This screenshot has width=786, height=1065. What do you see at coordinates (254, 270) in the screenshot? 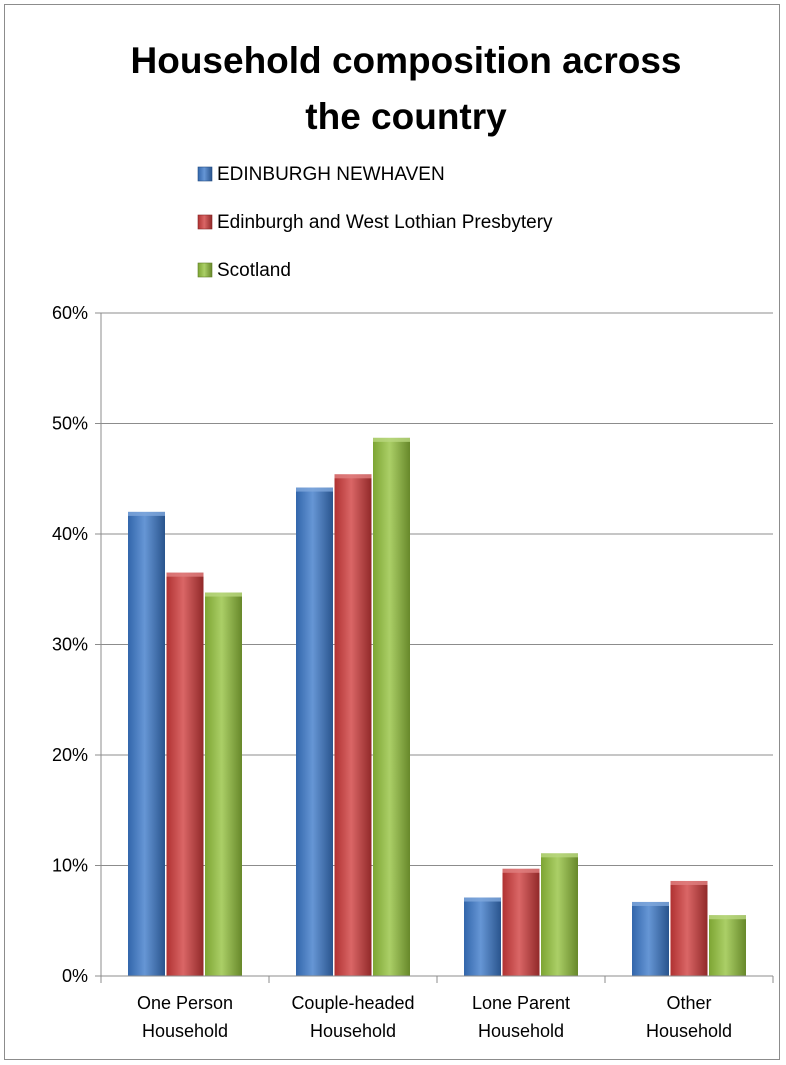
I see `legend-label: Scotland` at bounding box center [254, 270].